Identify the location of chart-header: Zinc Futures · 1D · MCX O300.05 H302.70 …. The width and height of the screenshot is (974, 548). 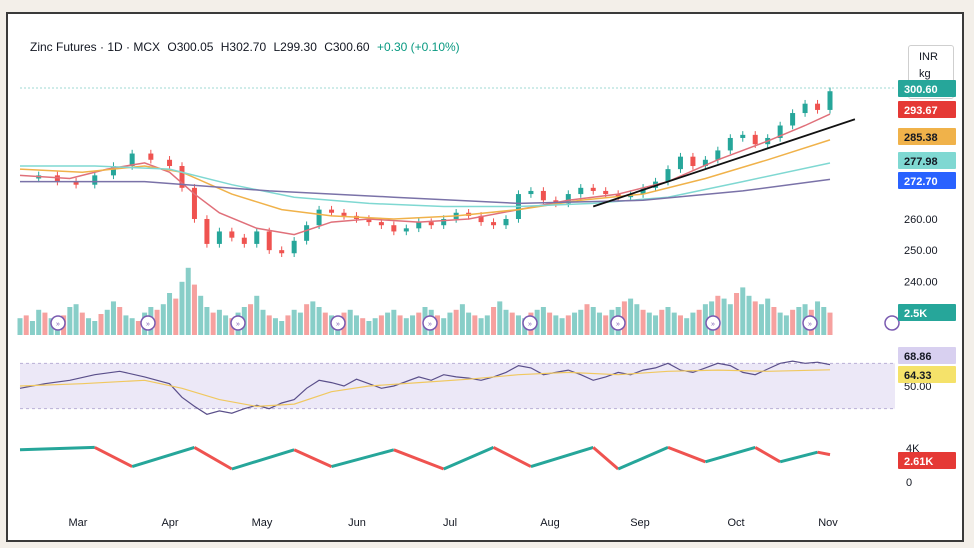
(247, 47).